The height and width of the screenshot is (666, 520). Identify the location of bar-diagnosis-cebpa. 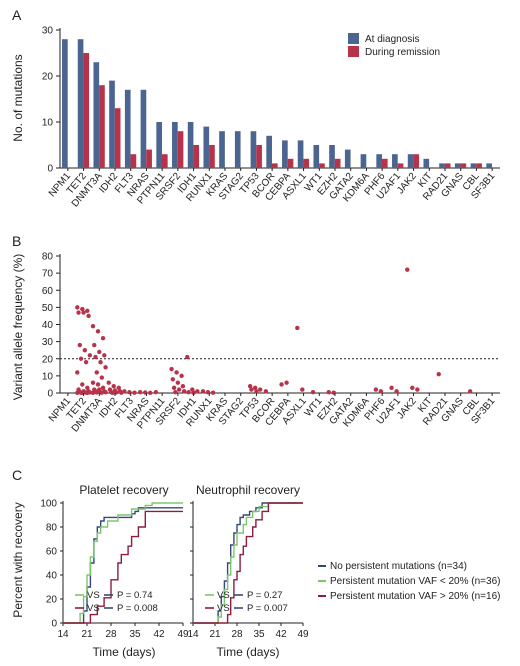
(285, 154).